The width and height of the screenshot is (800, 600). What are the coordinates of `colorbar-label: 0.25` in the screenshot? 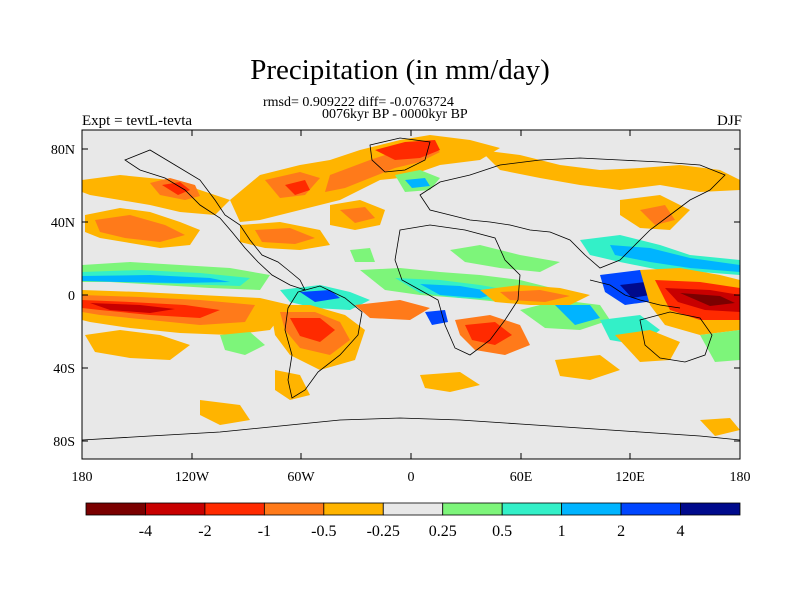 It's located at (443, 531).